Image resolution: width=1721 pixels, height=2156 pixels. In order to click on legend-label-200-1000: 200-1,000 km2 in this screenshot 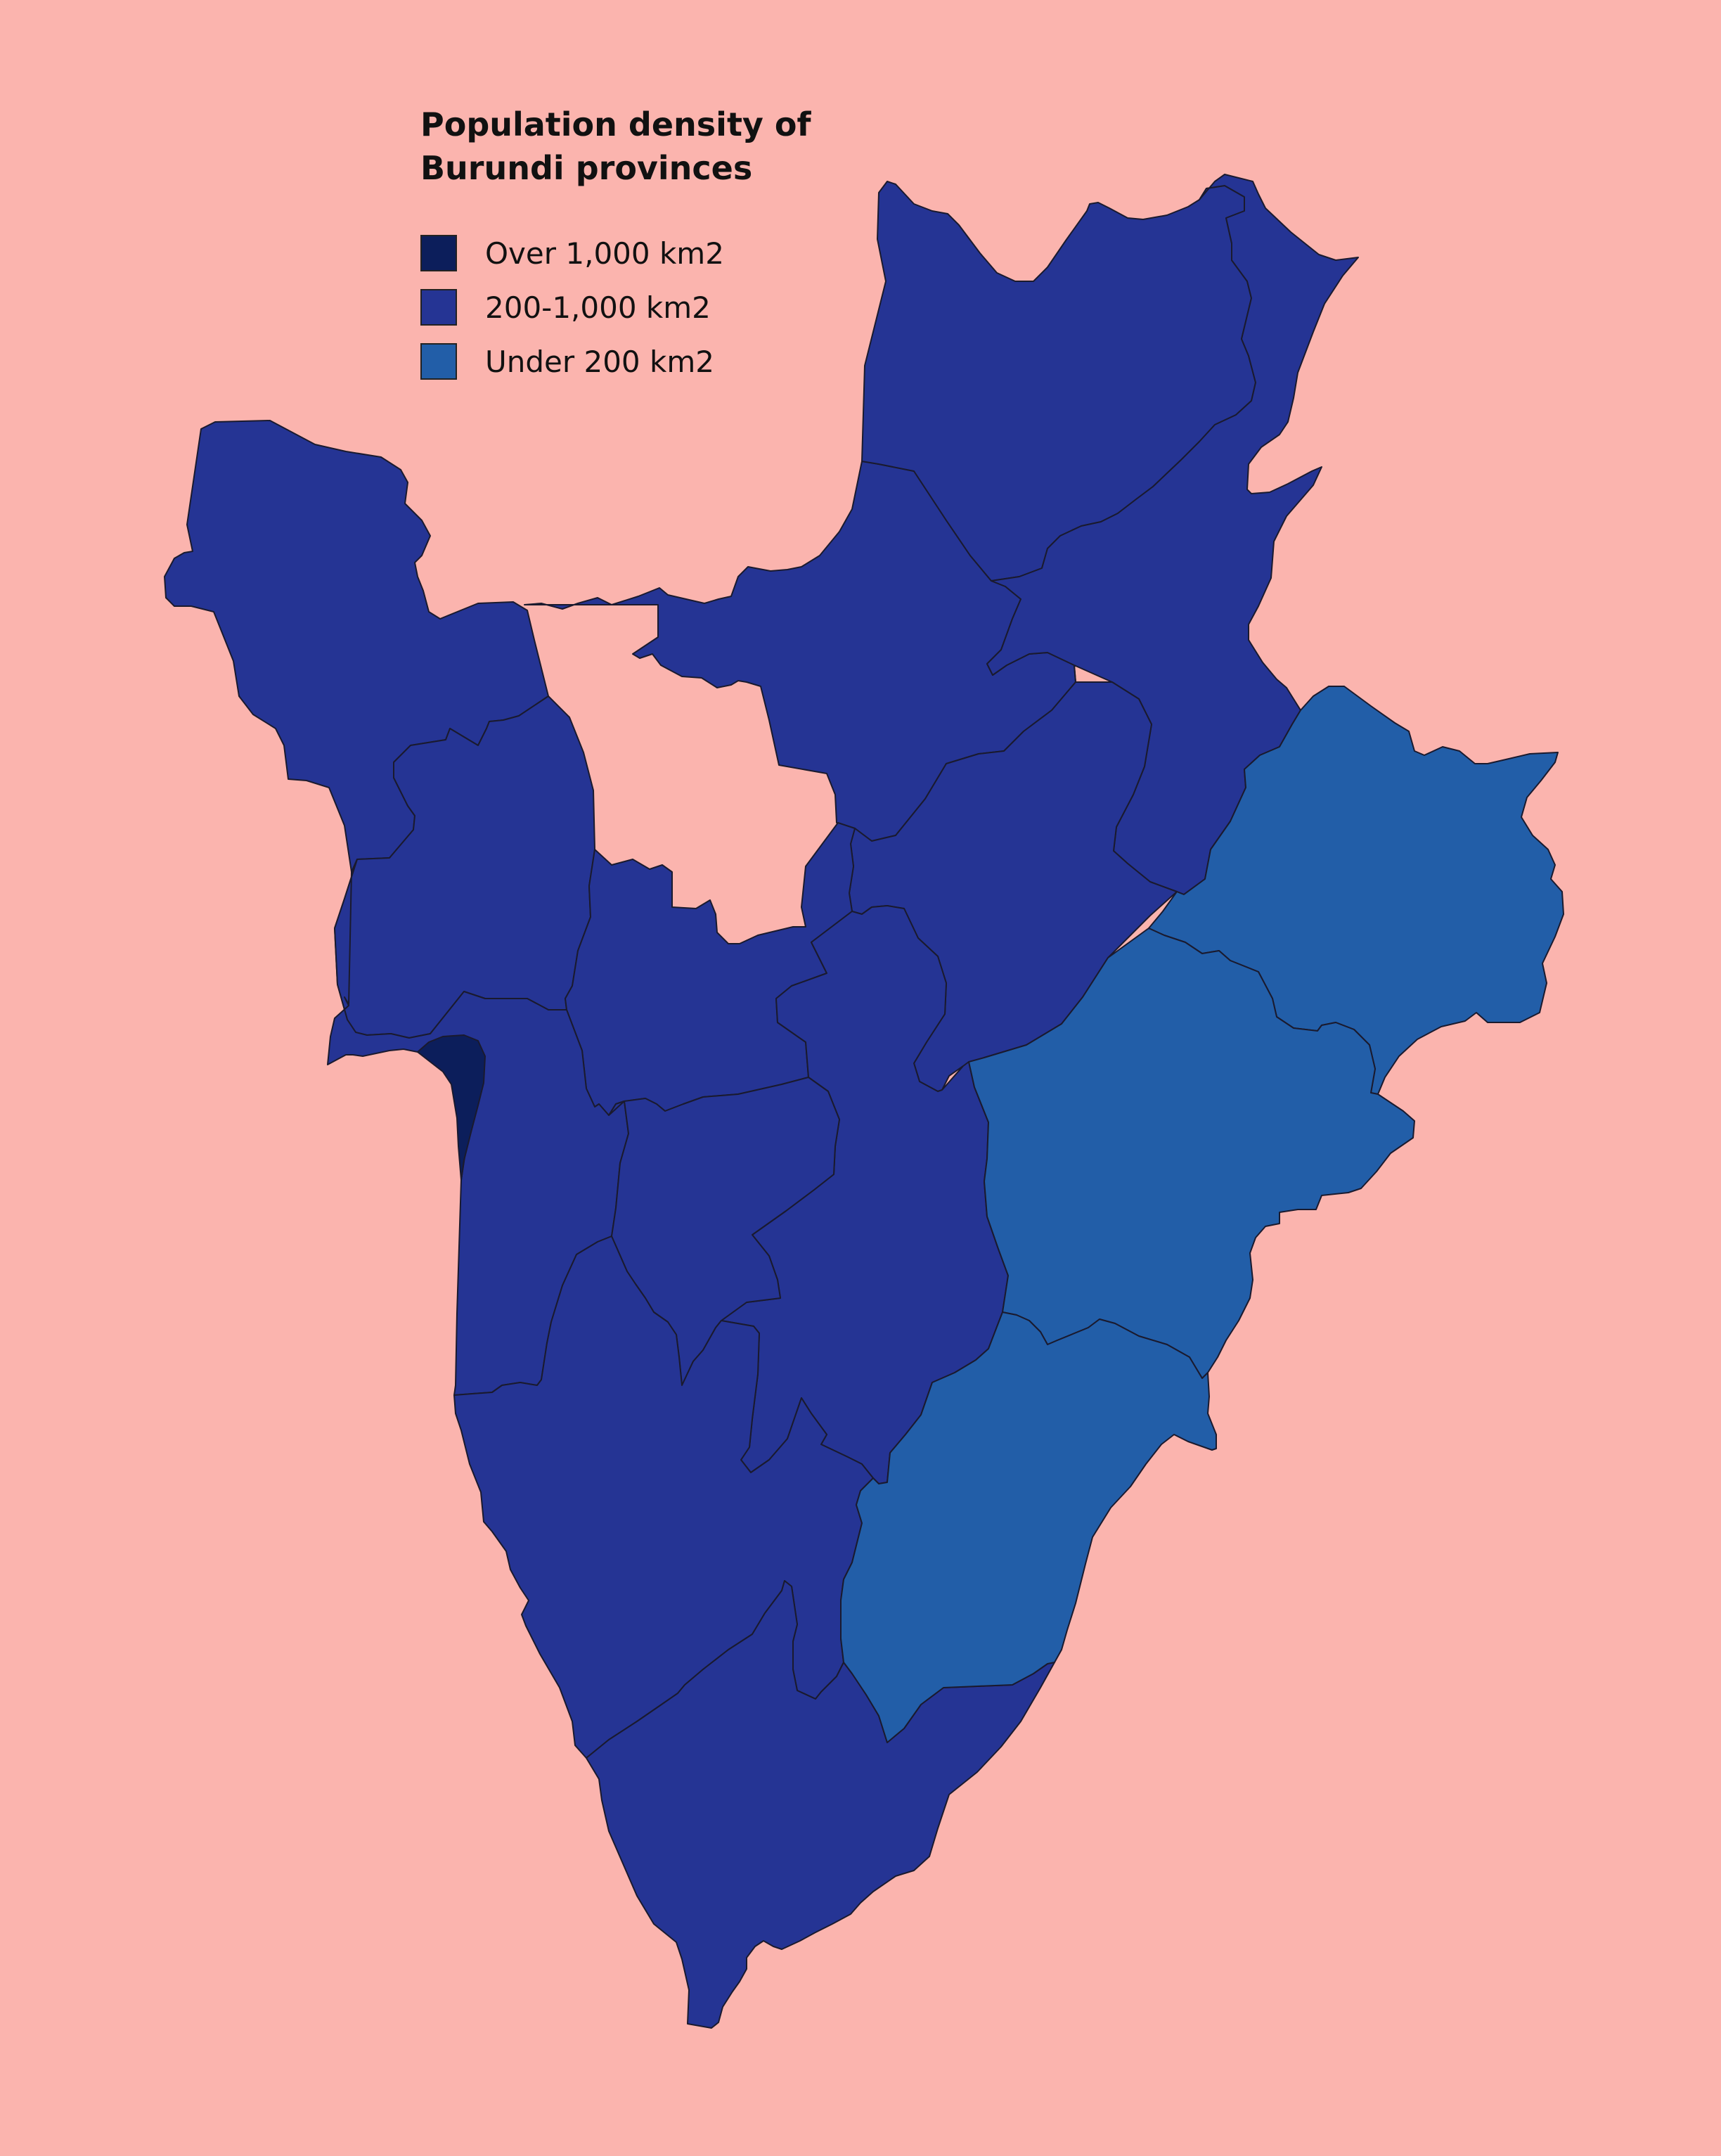, I will do `click(598, 307)`.